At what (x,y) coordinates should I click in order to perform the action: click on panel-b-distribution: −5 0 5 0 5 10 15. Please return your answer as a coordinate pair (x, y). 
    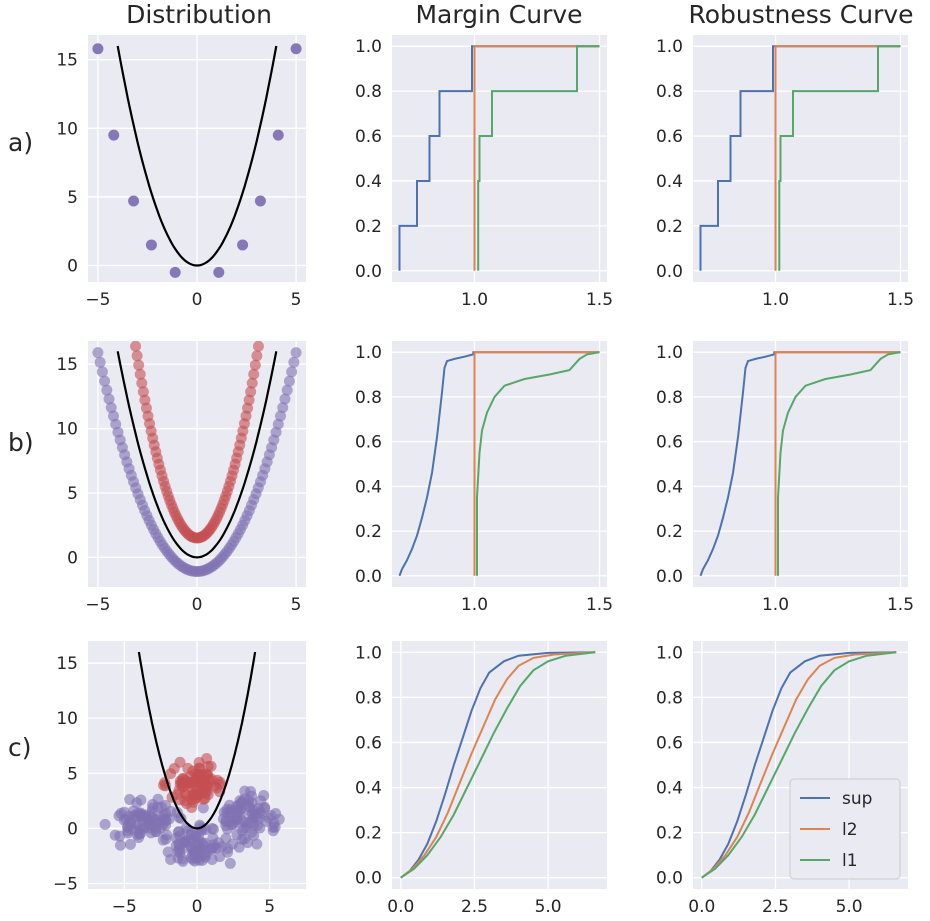
    Looking at the image, I should click on (181, 478).